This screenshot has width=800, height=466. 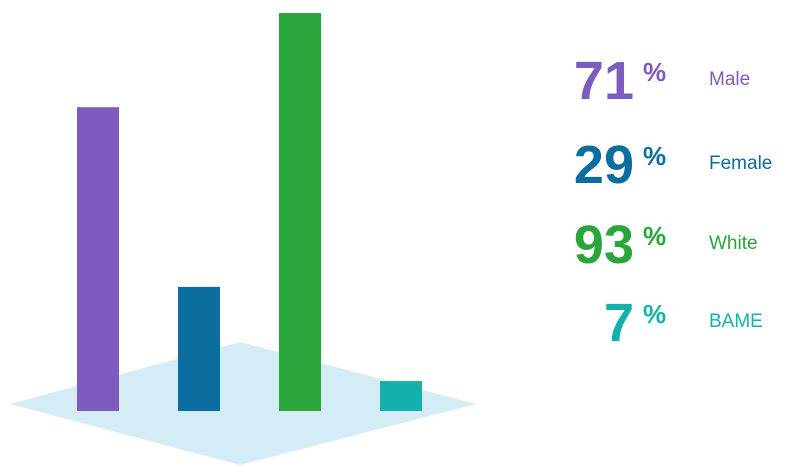 What do you see at coordinates (733, 243) in the screenshot?
I see `category-label: White` at bounding box center [733, 243].